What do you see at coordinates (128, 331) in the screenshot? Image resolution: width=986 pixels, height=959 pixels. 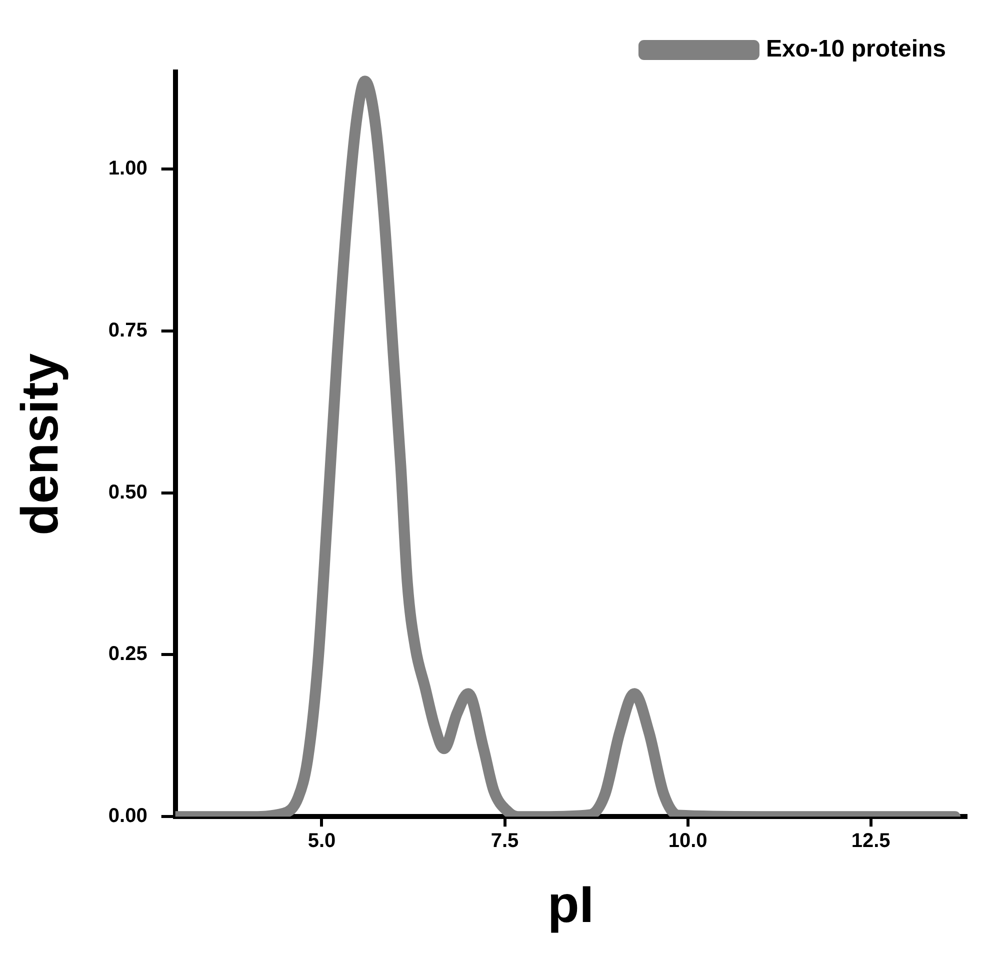 I see `y-tick-label: 0.75` at bounding box center [128, 331].